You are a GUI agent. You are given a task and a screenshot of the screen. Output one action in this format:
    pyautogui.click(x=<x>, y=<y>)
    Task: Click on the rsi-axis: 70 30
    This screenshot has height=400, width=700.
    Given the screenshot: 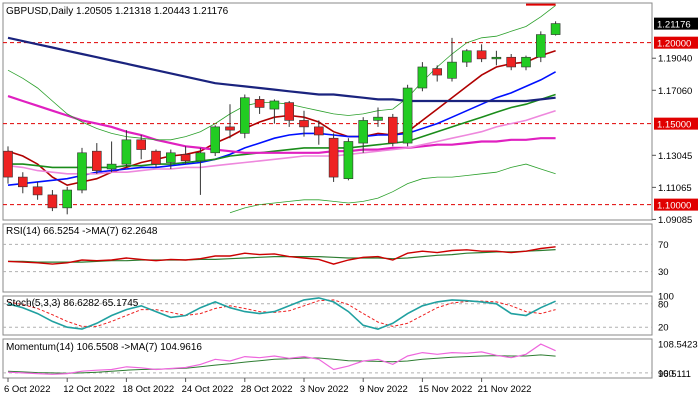 What is the action you would take?
    pyautogui.click(x=663, y=259)
    